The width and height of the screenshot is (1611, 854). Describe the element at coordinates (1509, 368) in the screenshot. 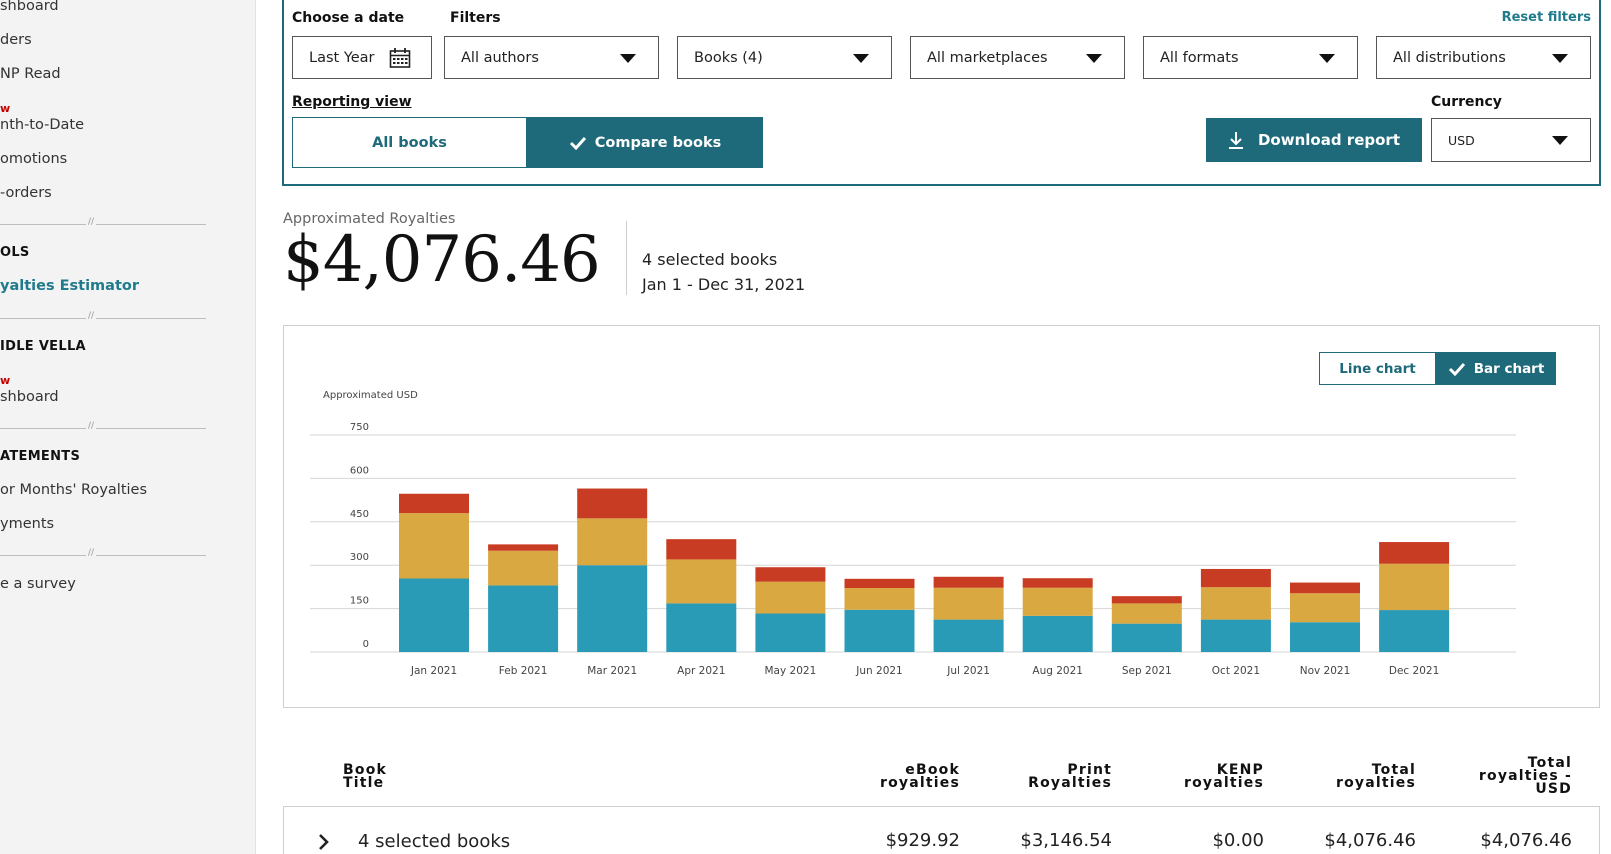

I see `bar-chart-label: Bar chart` at that location.